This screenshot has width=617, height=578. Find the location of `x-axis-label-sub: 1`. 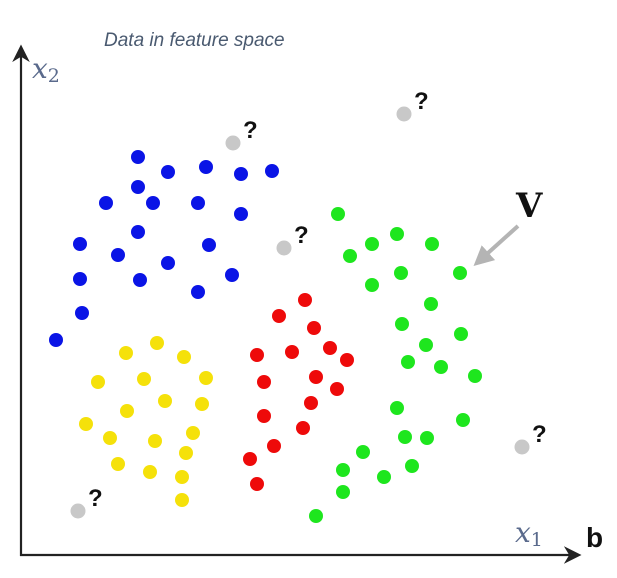

x-axis-label-sub: 1 is located at coordinates (536, 540).